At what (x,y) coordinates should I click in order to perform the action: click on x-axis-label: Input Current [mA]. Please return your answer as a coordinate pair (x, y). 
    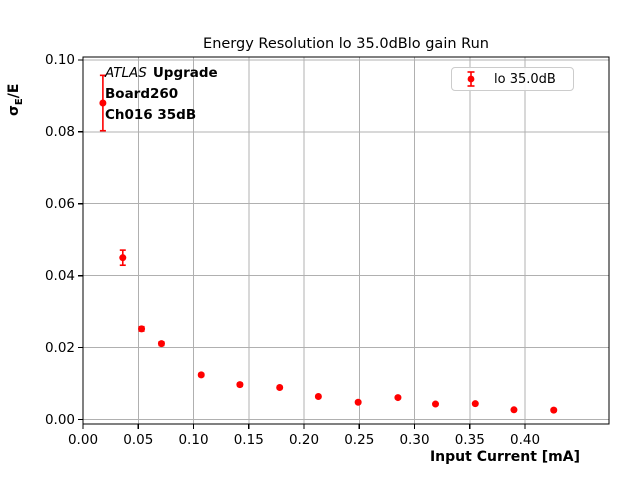
    Looking at the image, I should click on (504, 457).